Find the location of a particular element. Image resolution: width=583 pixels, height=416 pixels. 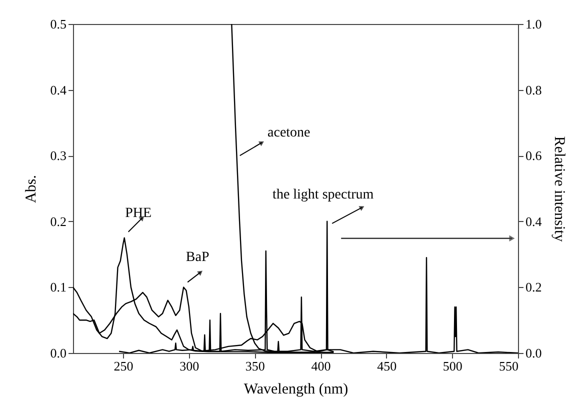

annotation: PHE is located at coordinates (138, 213).